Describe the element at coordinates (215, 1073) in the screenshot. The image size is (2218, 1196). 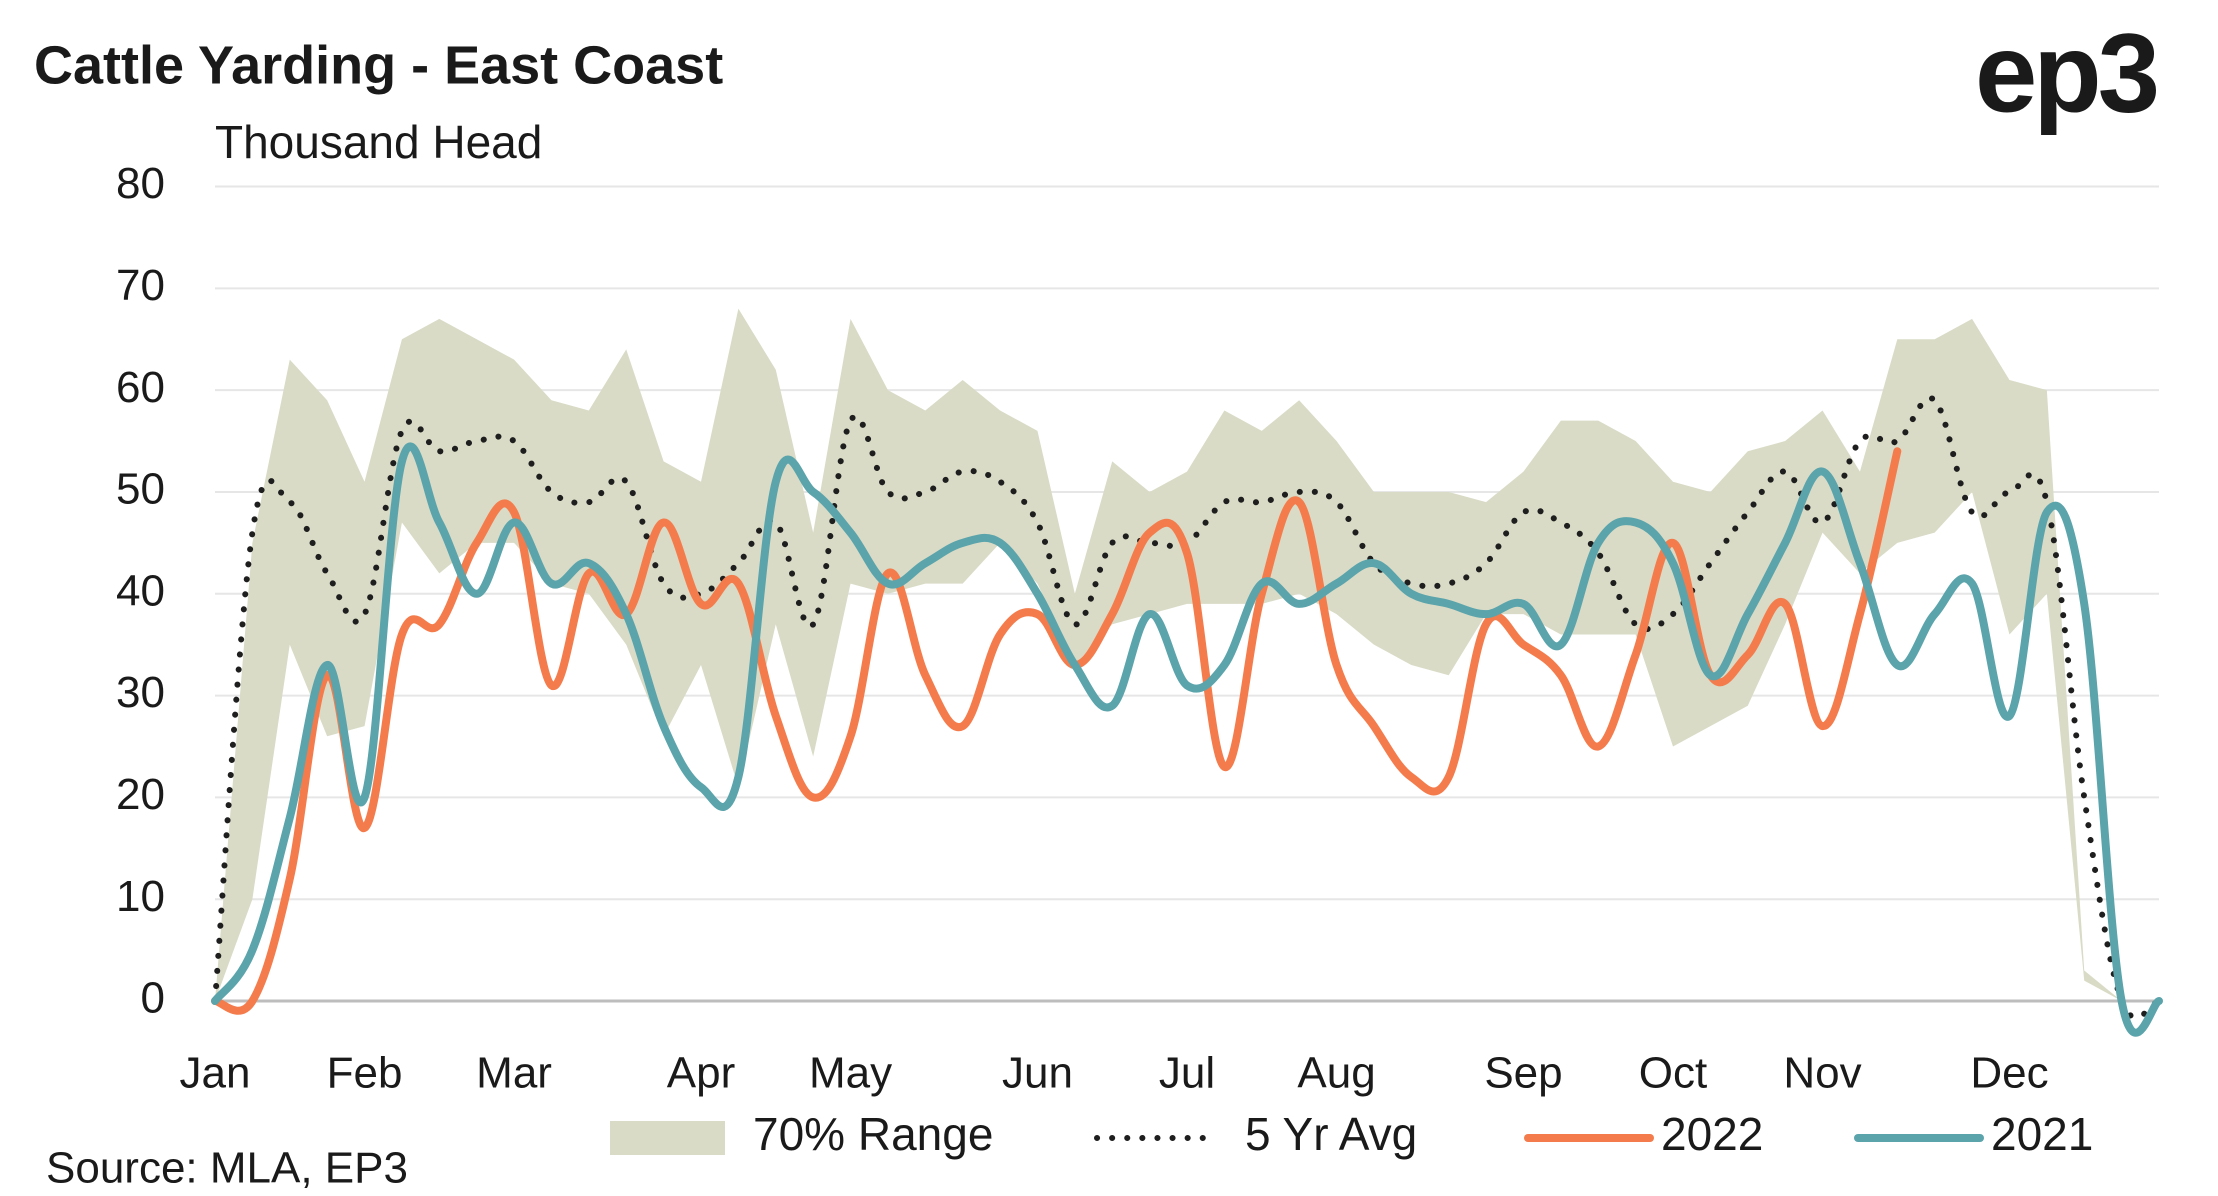
I see `x-tick-label: Jan` at that location.